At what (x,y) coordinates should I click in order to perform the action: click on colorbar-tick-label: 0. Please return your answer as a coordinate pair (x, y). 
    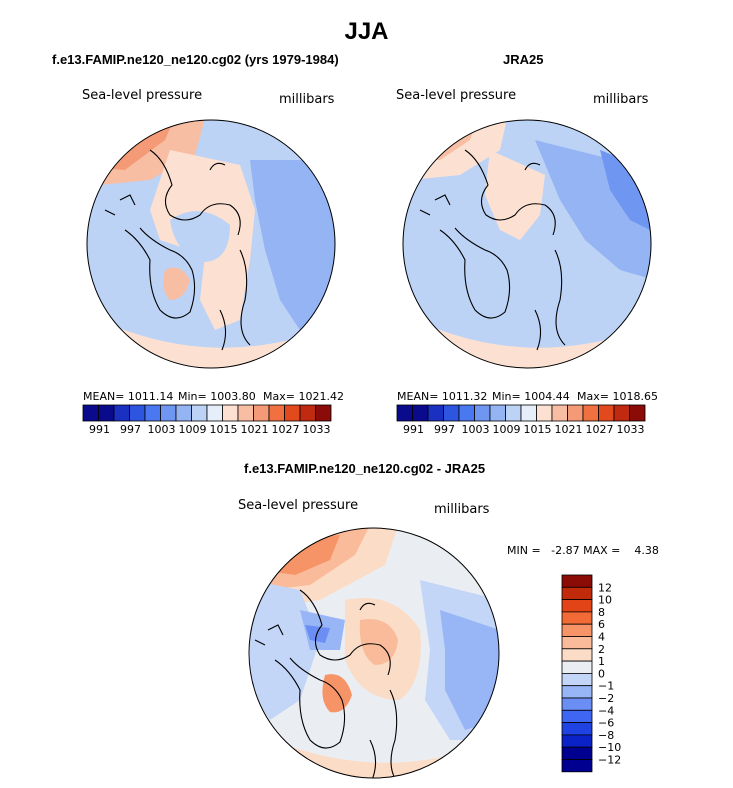
    Looking at the image, I should click on (601, 673).